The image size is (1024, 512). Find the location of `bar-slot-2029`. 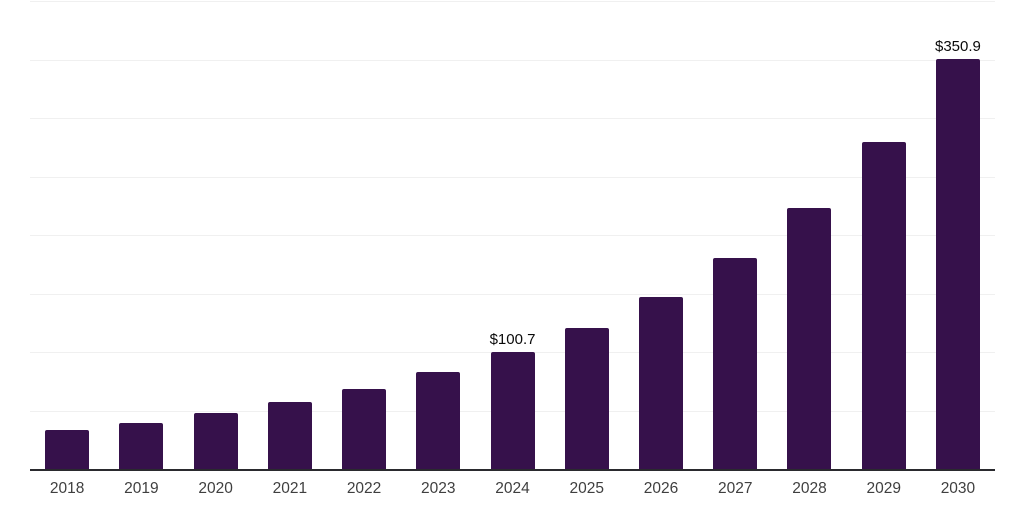

bar-slot-2029 is located at coordinates (884, 236).